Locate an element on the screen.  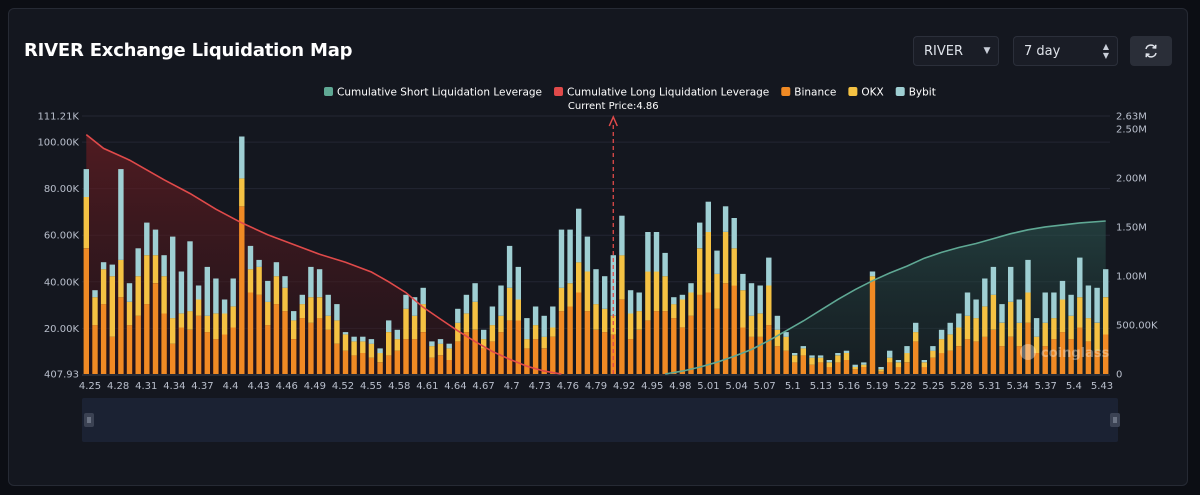
zoom-handle-right is located at coordinates (1115, 420).